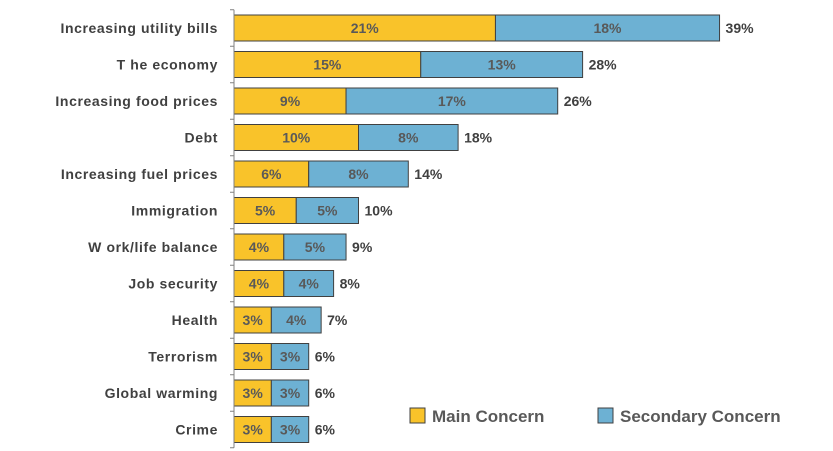 This screenshot has width=833, height=451. What do you see at coordinates (183, 357) in the screenshot?
I see `category-label: Terrorism` at bounding box center [183, 357].